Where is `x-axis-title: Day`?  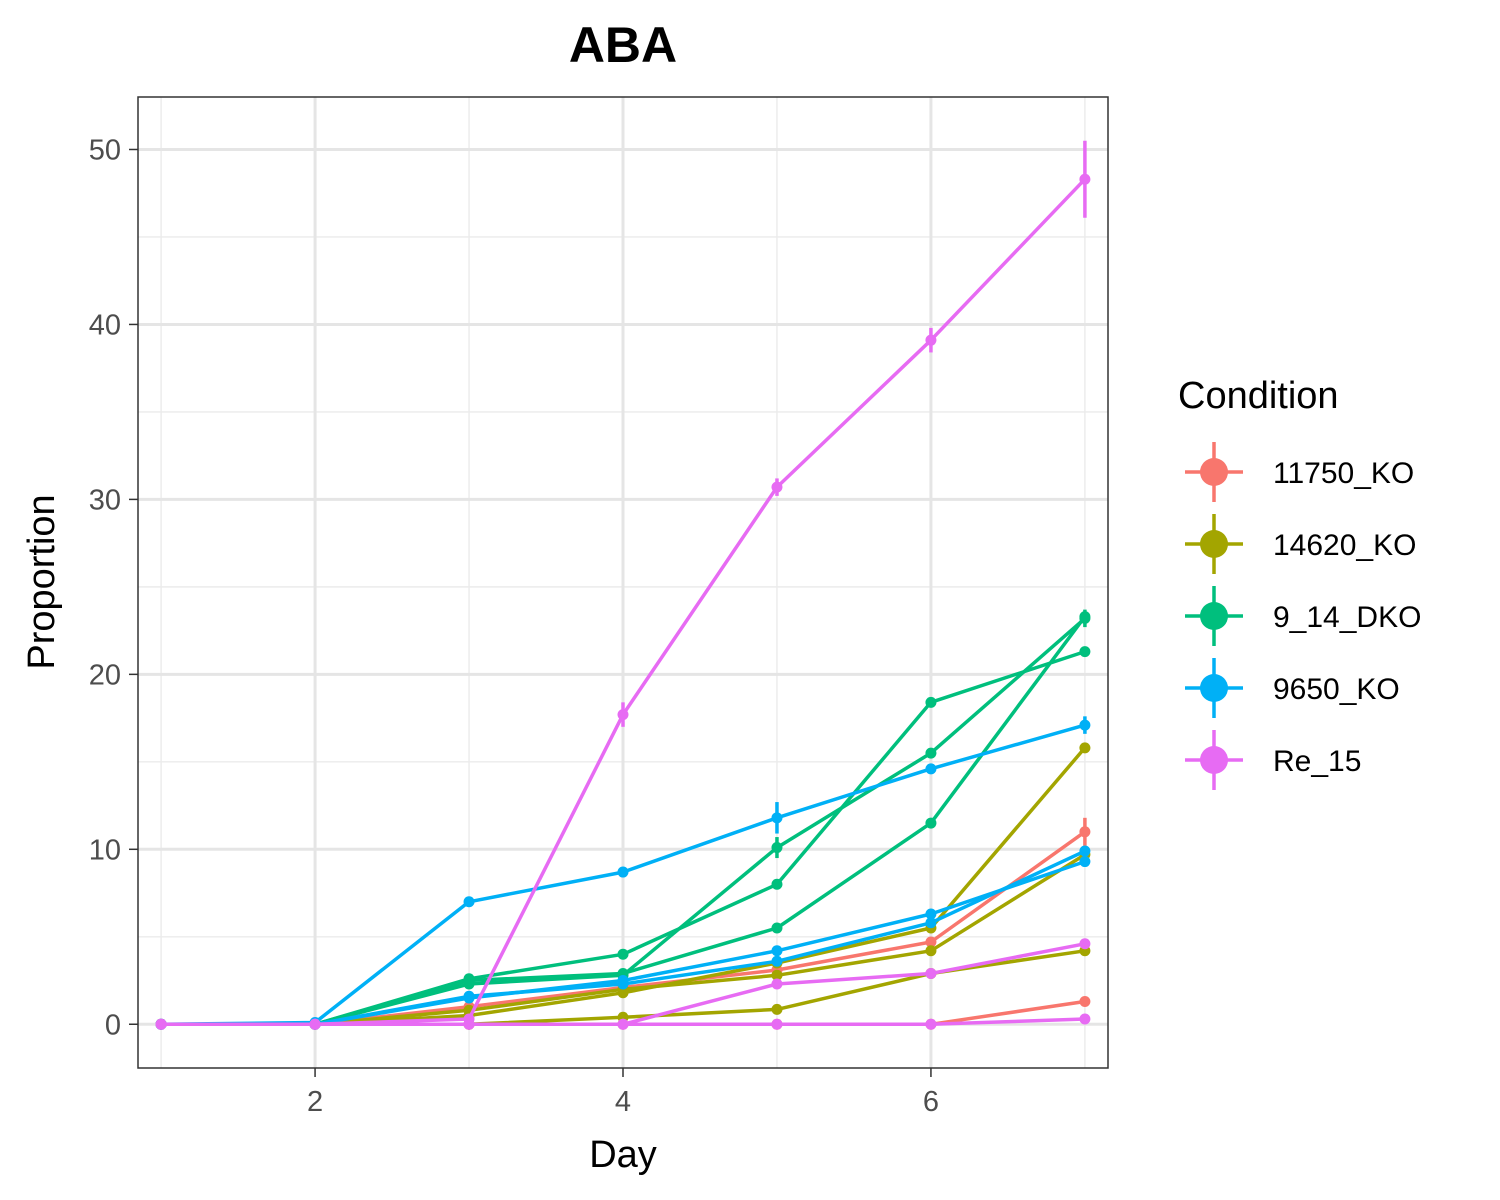
x-axis-title: Day is located at coordinates (623, 1155).